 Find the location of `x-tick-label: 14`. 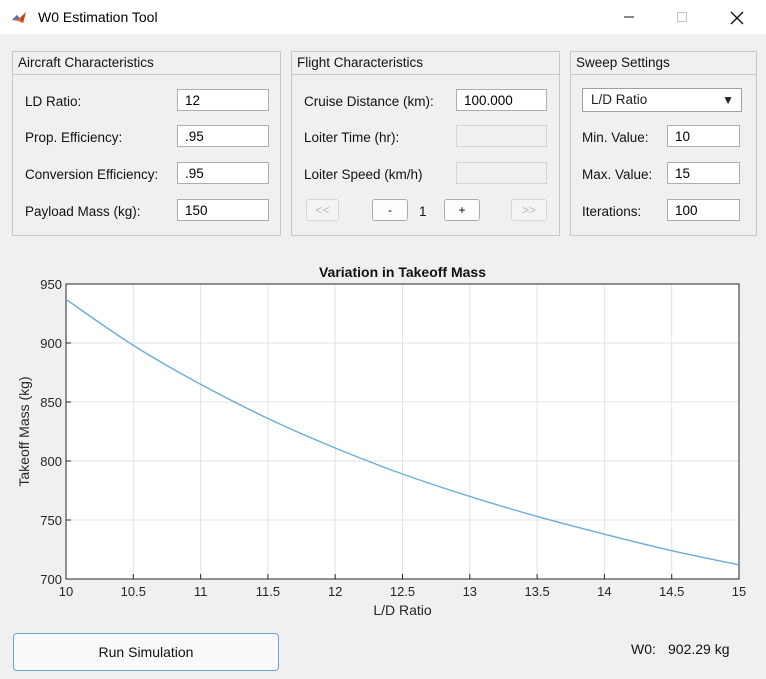

x-tick-label: 14 is located at coordinates (604, 591).